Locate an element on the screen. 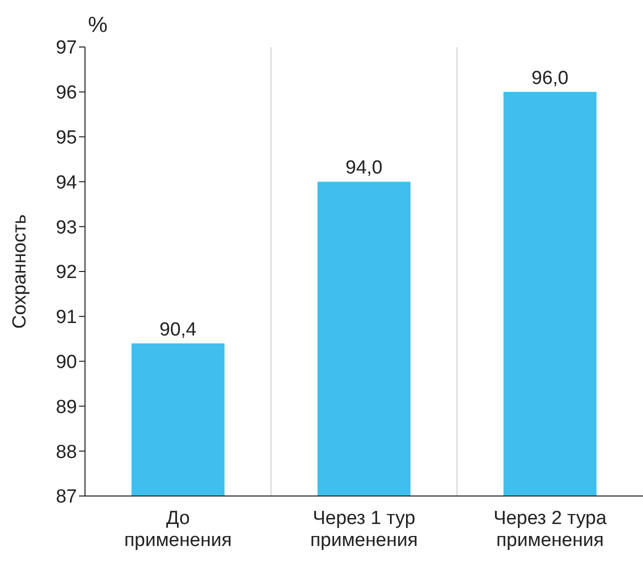  y-tick-label: 89 is located at coordinates (66, 407).